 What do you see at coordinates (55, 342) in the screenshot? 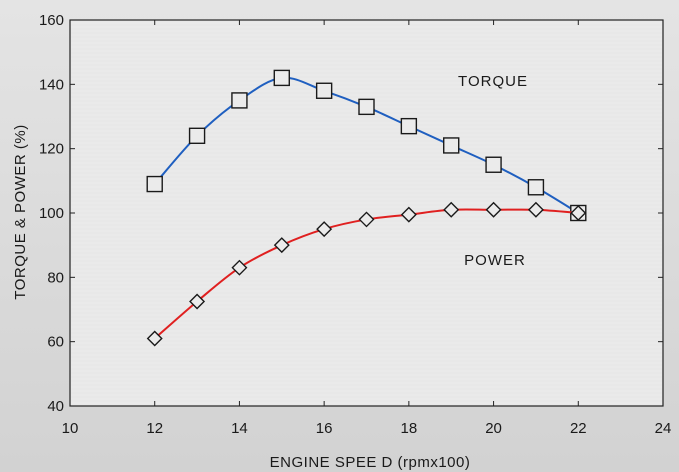
I see `y-tick-label: 60` at bounding box center [55, 342].